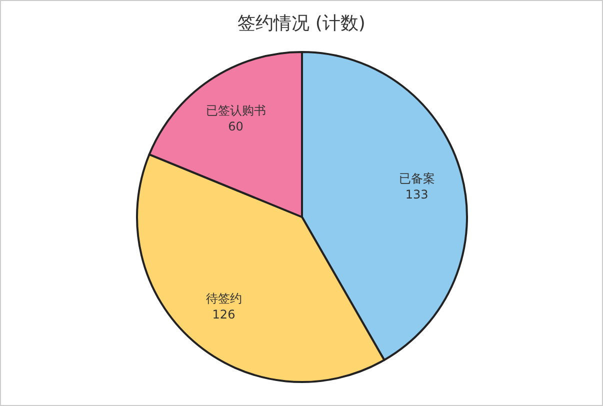 The height and width of the screenshot is (406, 603). I want to click on data-label: 133, so click(416, 194).